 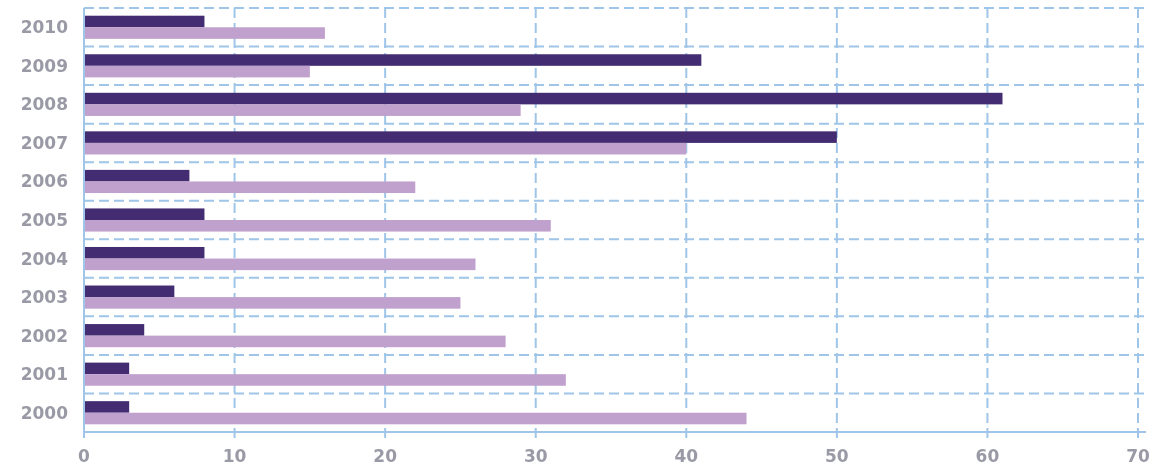 What do you see at coordinates (44, 335) in the screenshot?
I see `y-tick-label: 2002` at bounding box center [44, 335].